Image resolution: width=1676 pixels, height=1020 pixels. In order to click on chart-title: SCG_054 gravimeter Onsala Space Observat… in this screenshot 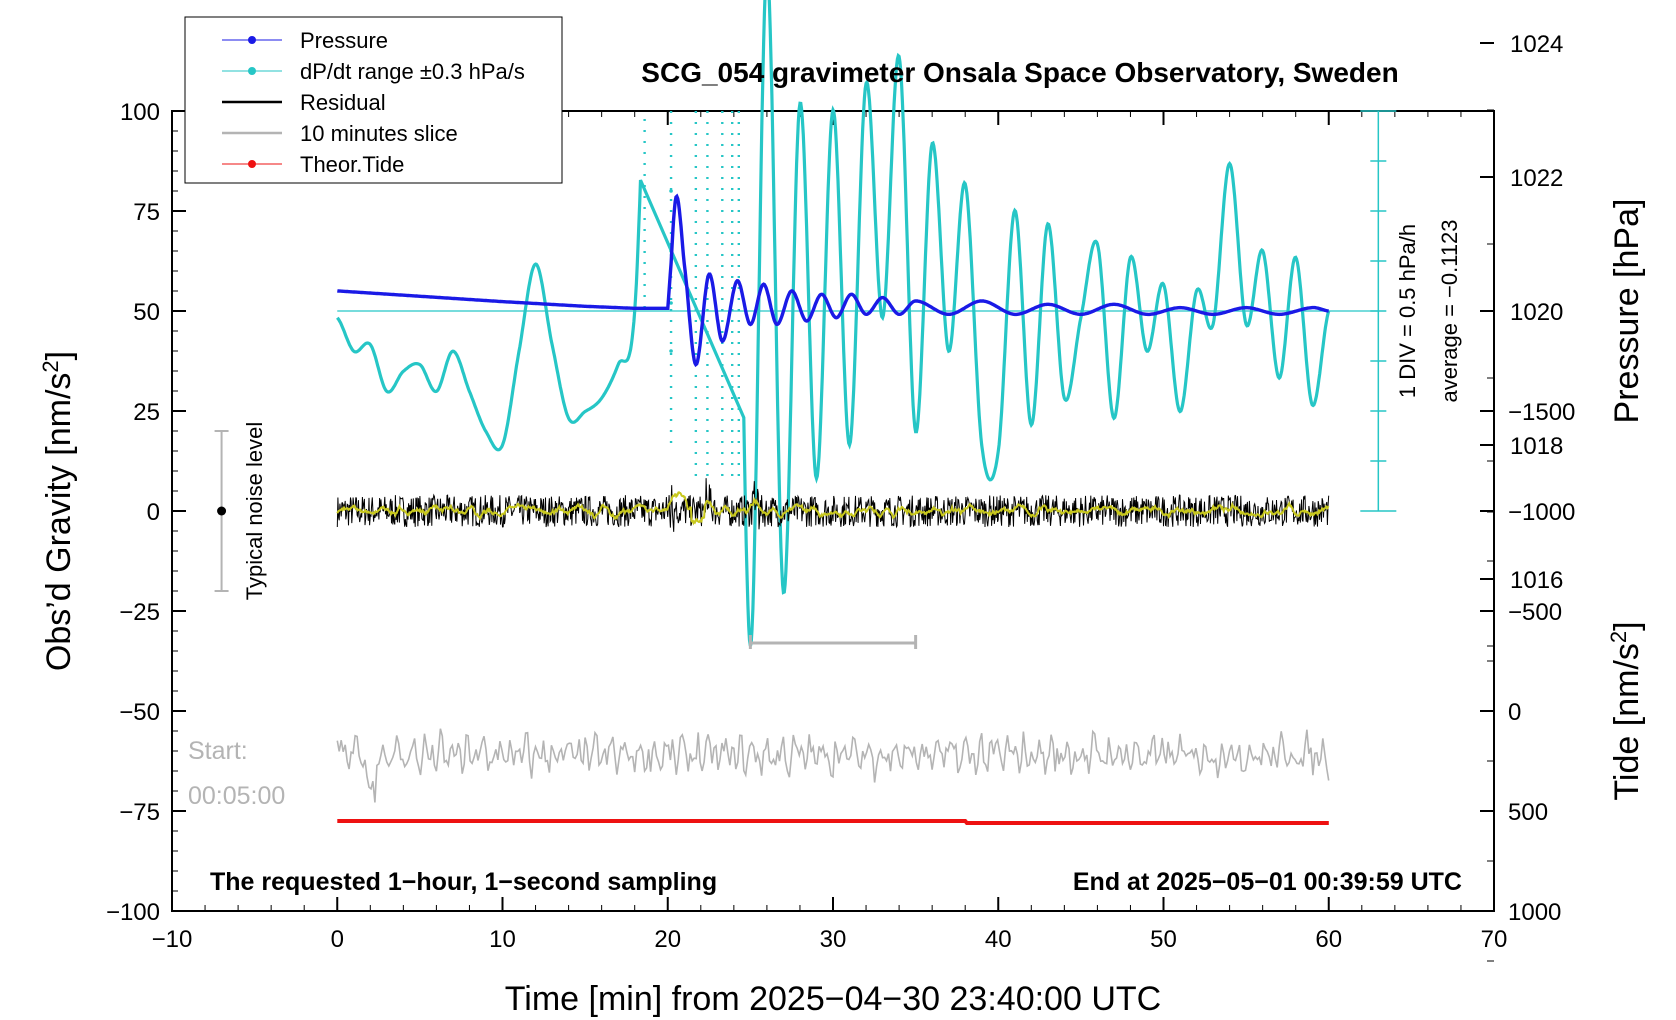, I will do `click(1019, 72)`.